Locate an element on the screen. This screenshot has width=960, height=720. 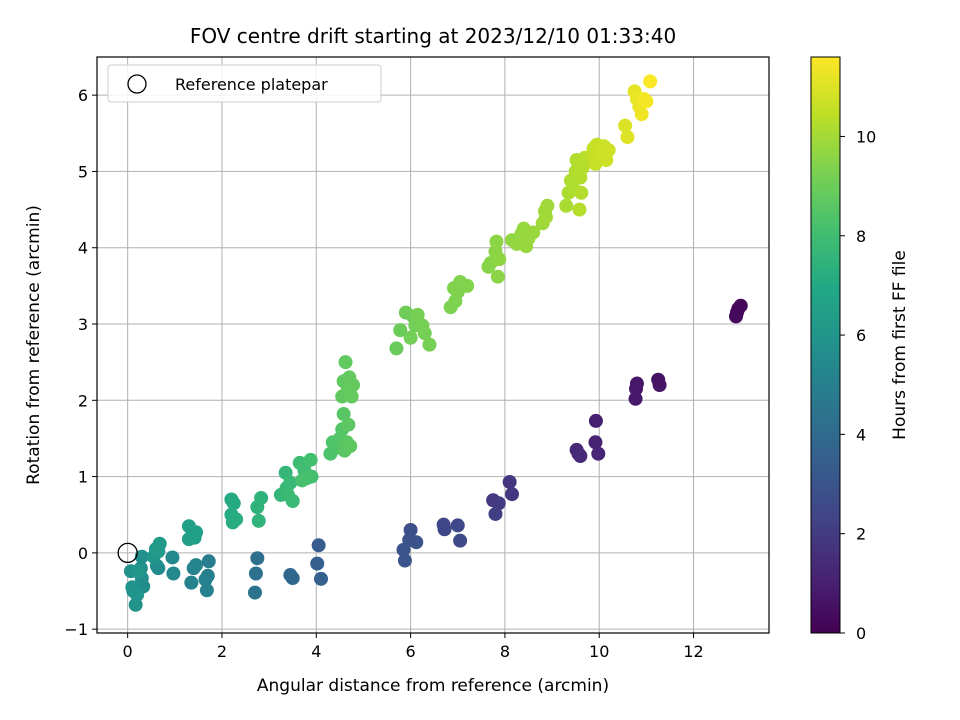
x-tick-label: 0 is located at coordinates (128, 651).